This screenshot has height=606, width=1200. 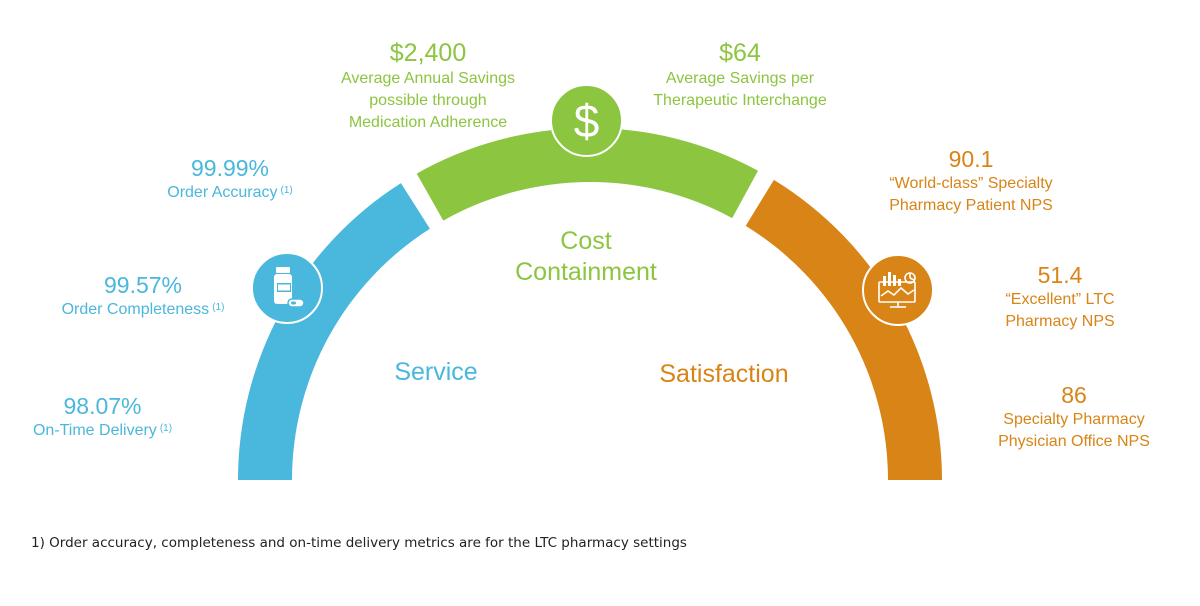 What do you see at coordinates (587, 174) in the screenshot?
I see `cost-arc-segment` at bounding box center [587, 174].